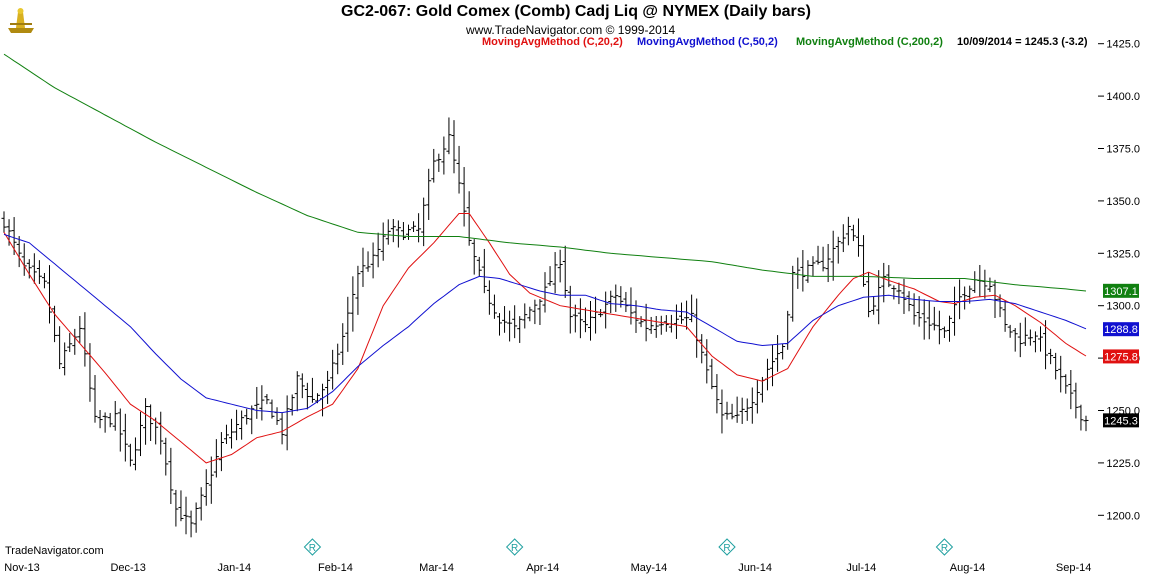  I want to click on x-tick-label: Jun-14, so click(755, 568).